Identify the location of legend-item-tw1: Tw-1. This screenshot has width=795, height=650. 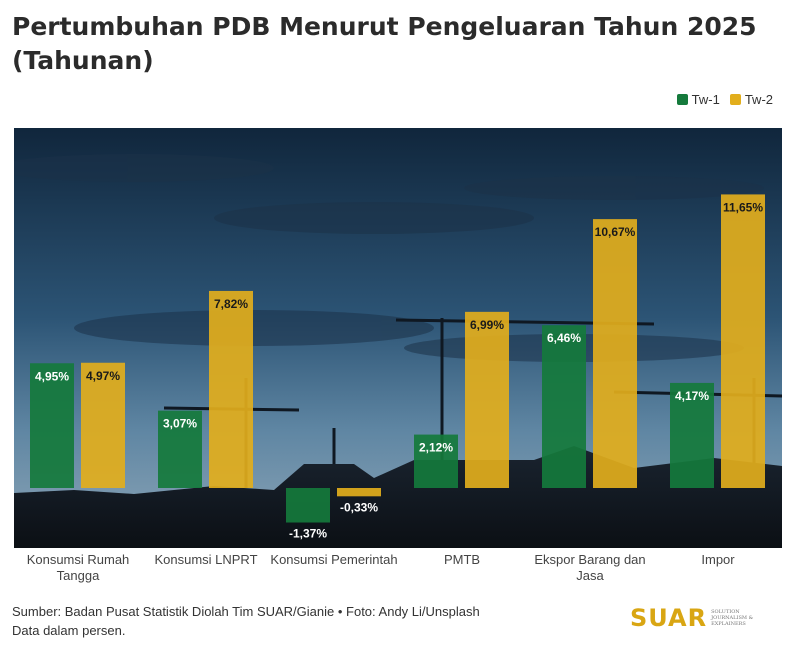
(698, 99).